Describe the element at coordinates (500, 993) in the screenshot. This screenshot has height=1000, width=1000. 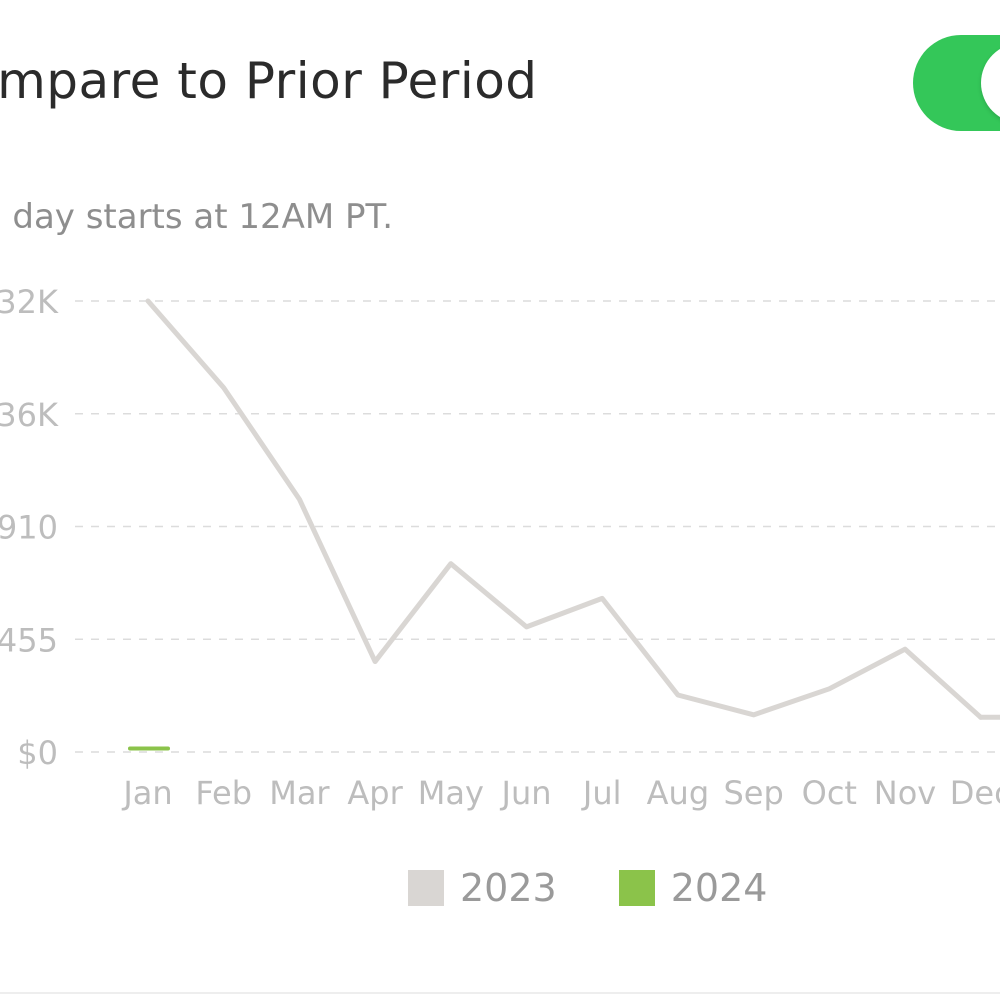
I see `divider` at that location.